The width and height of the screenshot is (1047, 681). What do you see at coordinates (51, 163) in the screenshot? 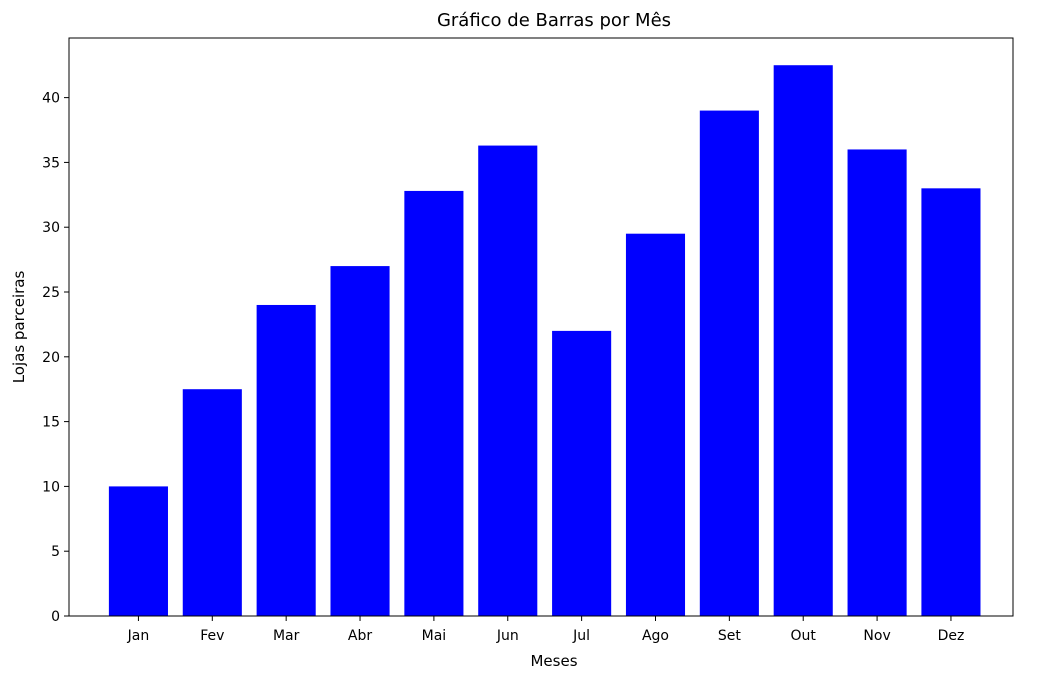
I see `y-tick-label: 35` at bounding box center [51, 163].